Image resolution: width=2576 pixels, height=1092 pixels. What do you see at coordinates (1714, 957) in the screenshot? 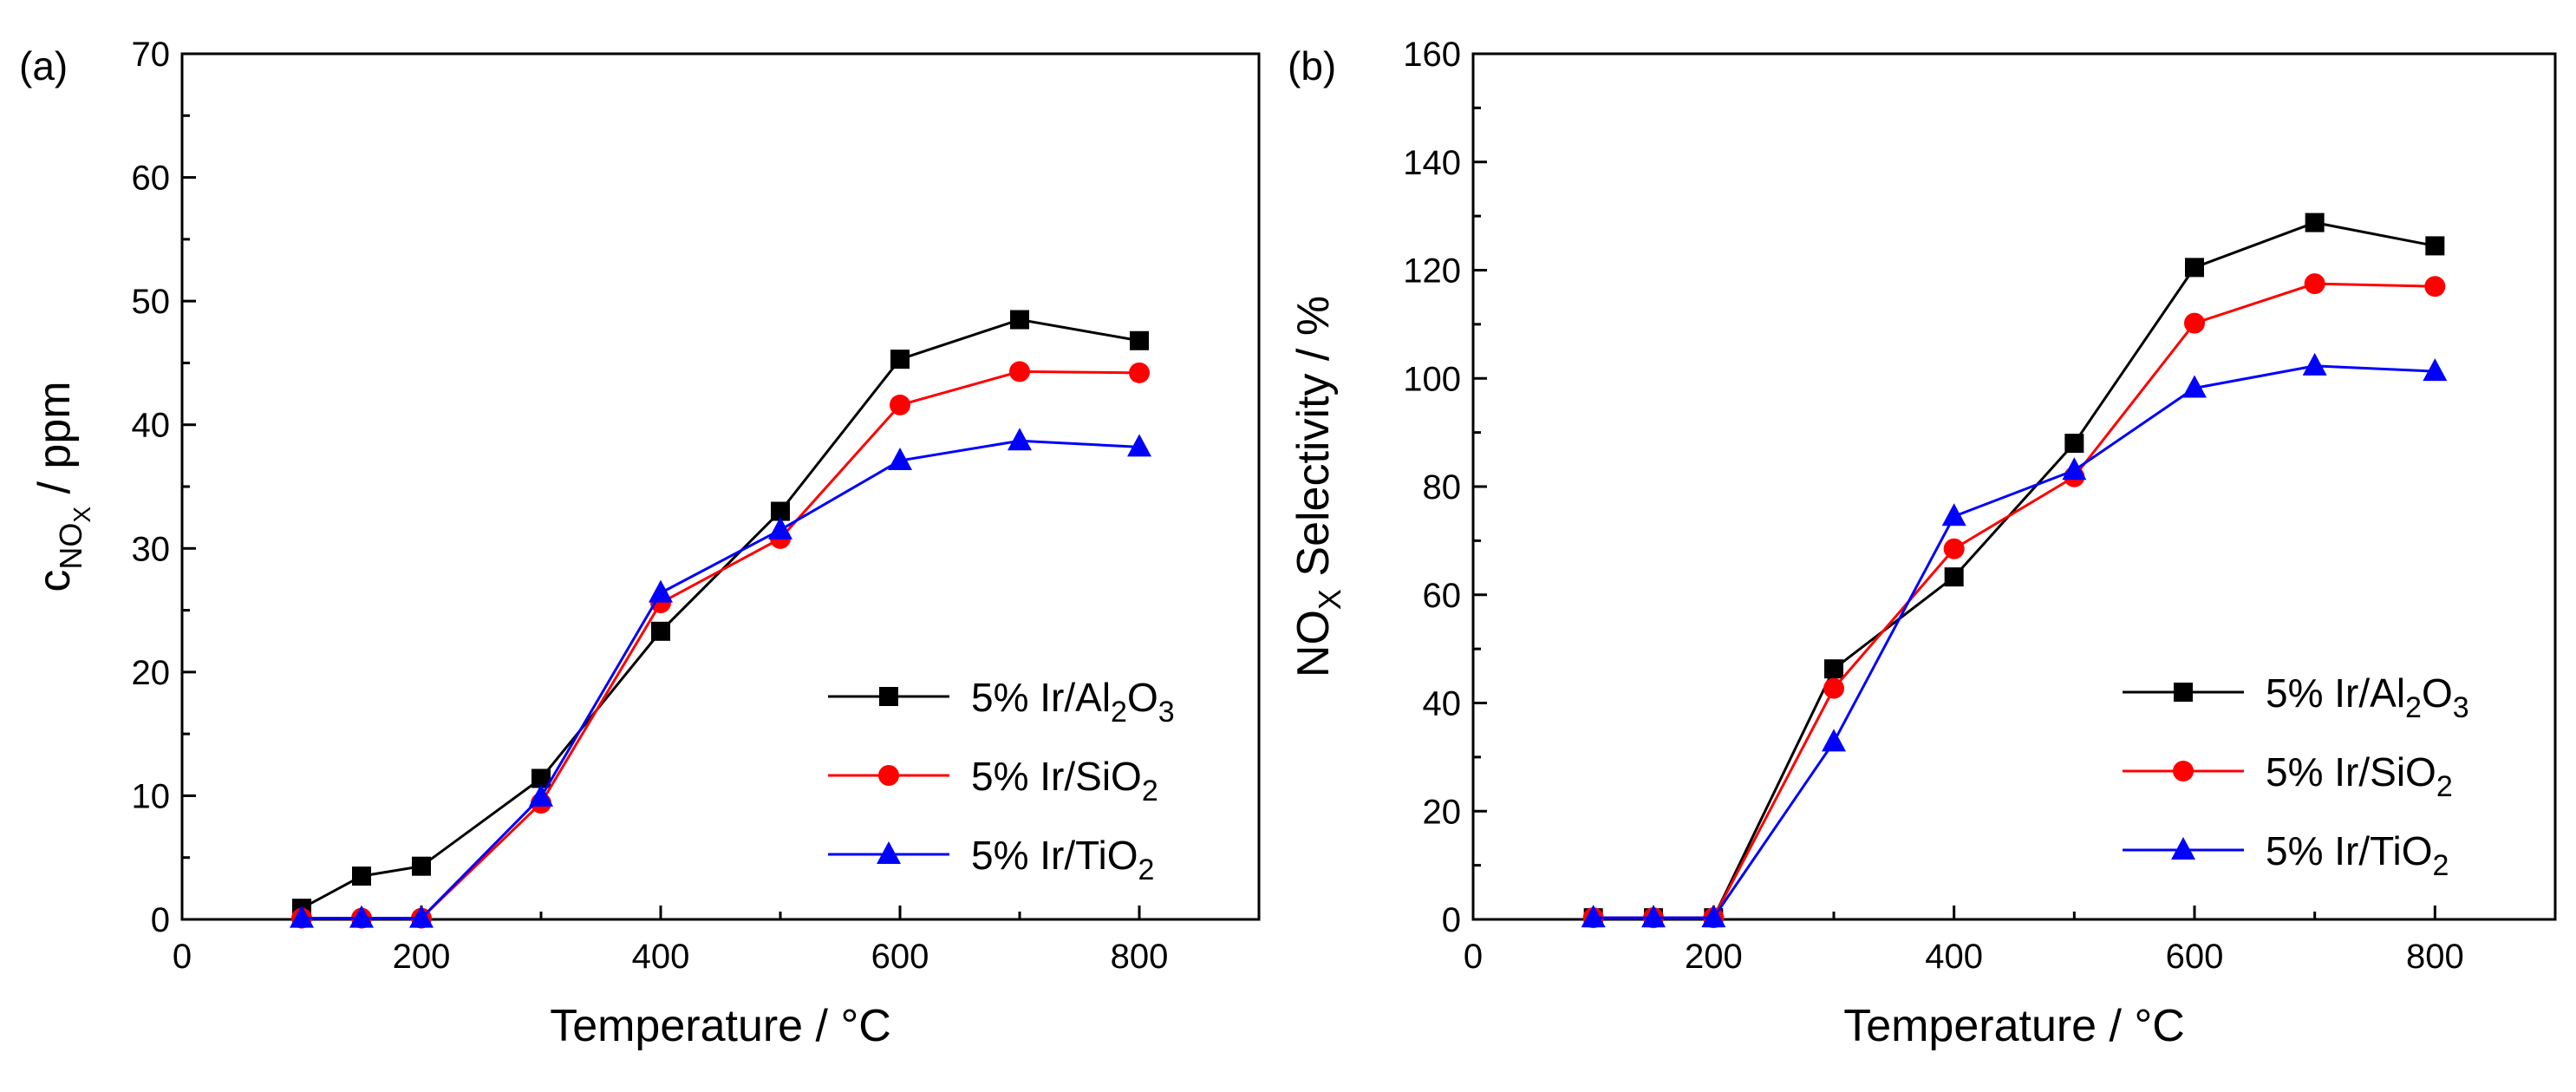
I see `x-tick-label: 200` at bounding box center [1714, 957].